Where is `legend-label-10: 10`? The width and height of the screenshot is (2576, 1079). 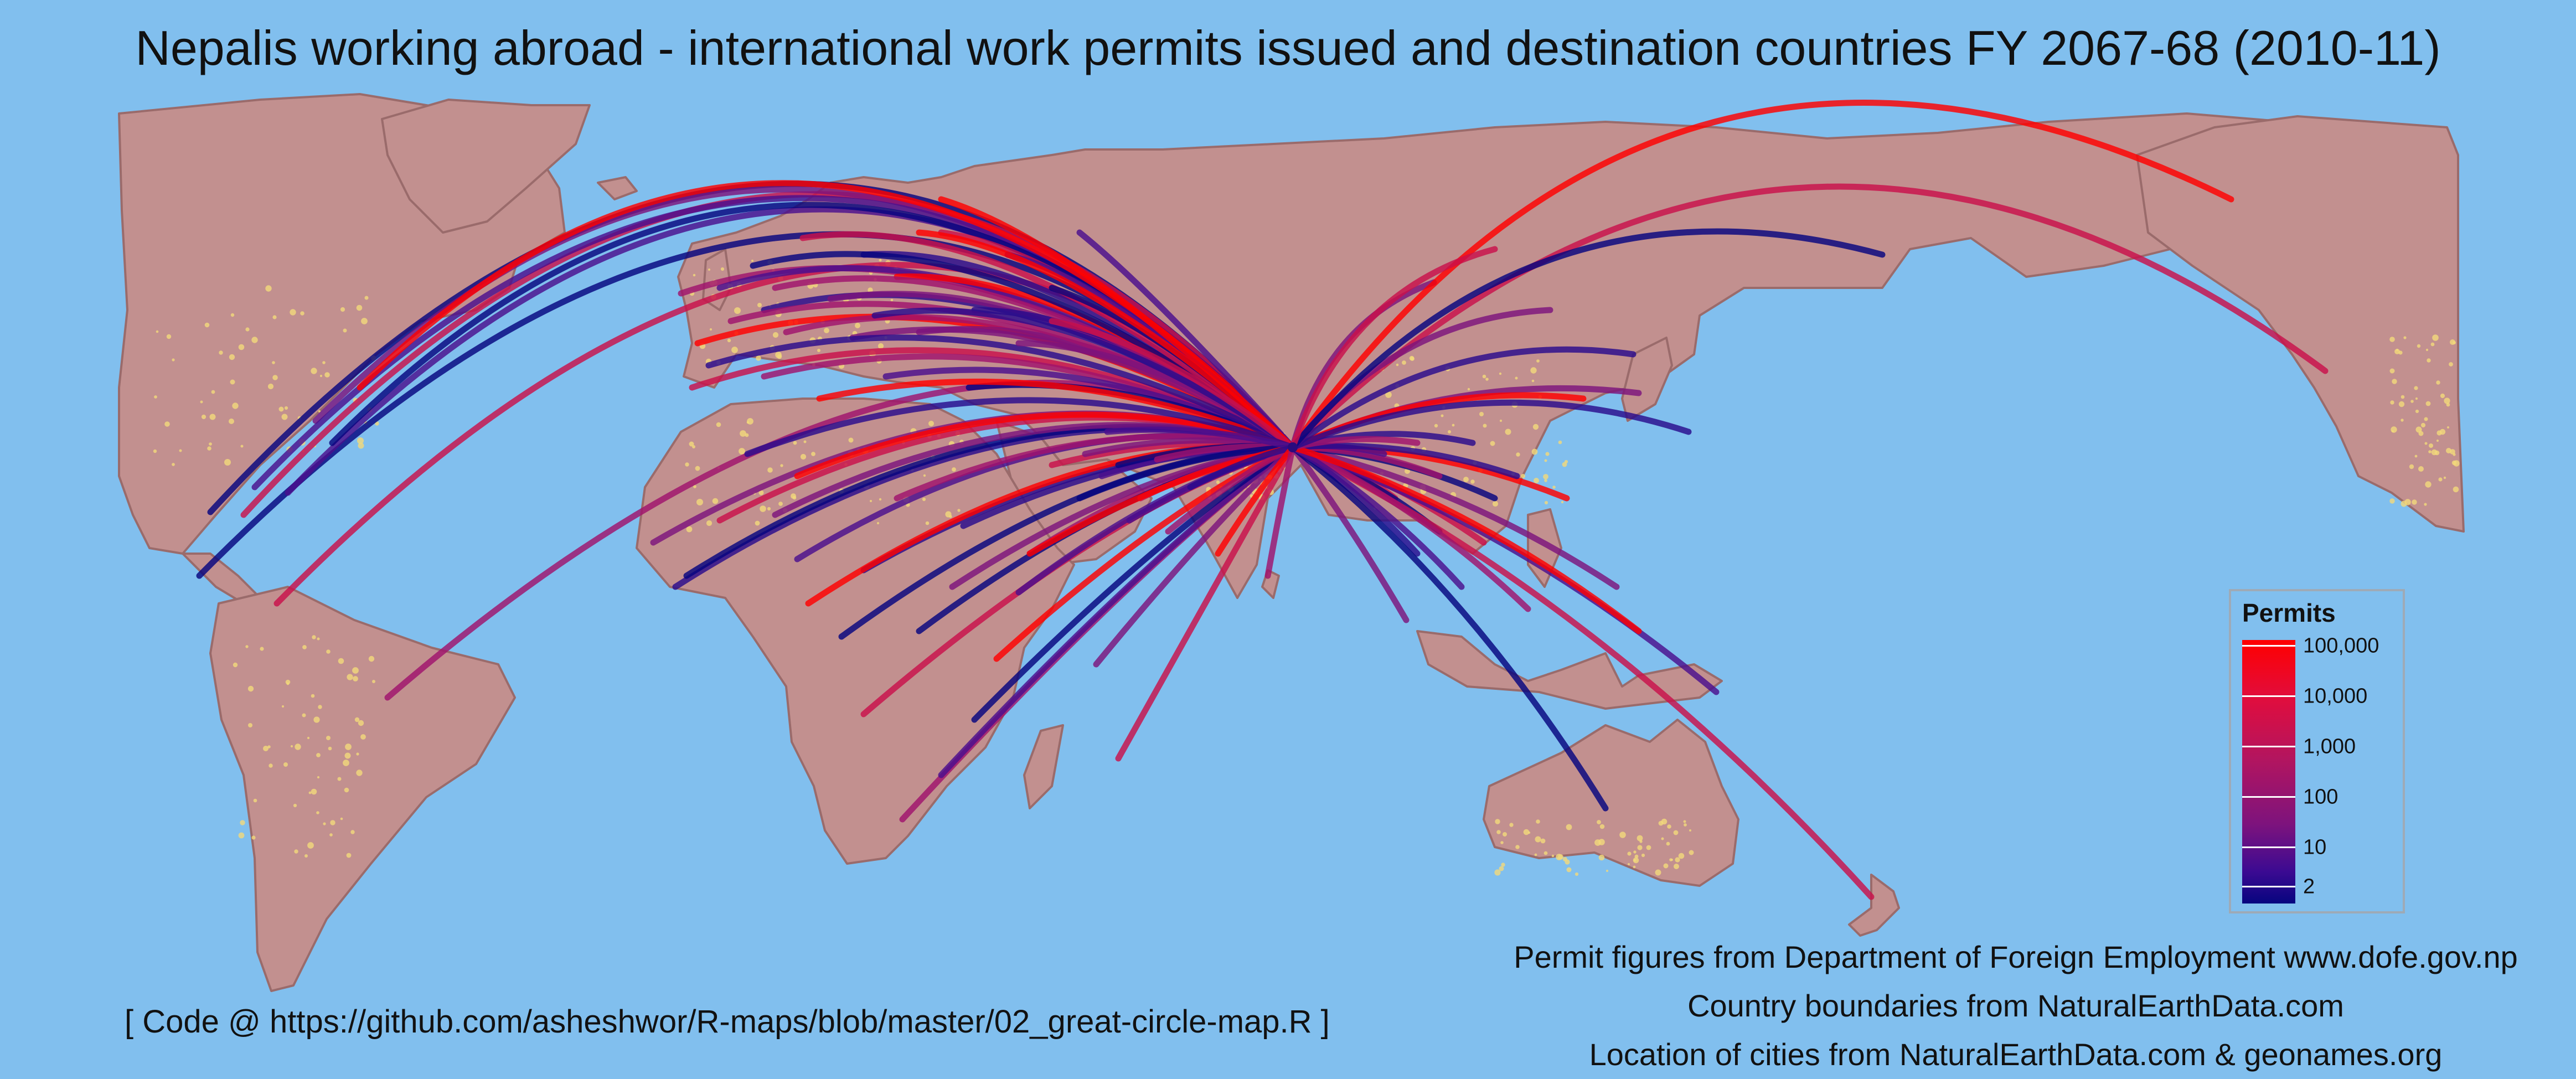 legend-label-10: 10 is located at coordinates (2315, 847).